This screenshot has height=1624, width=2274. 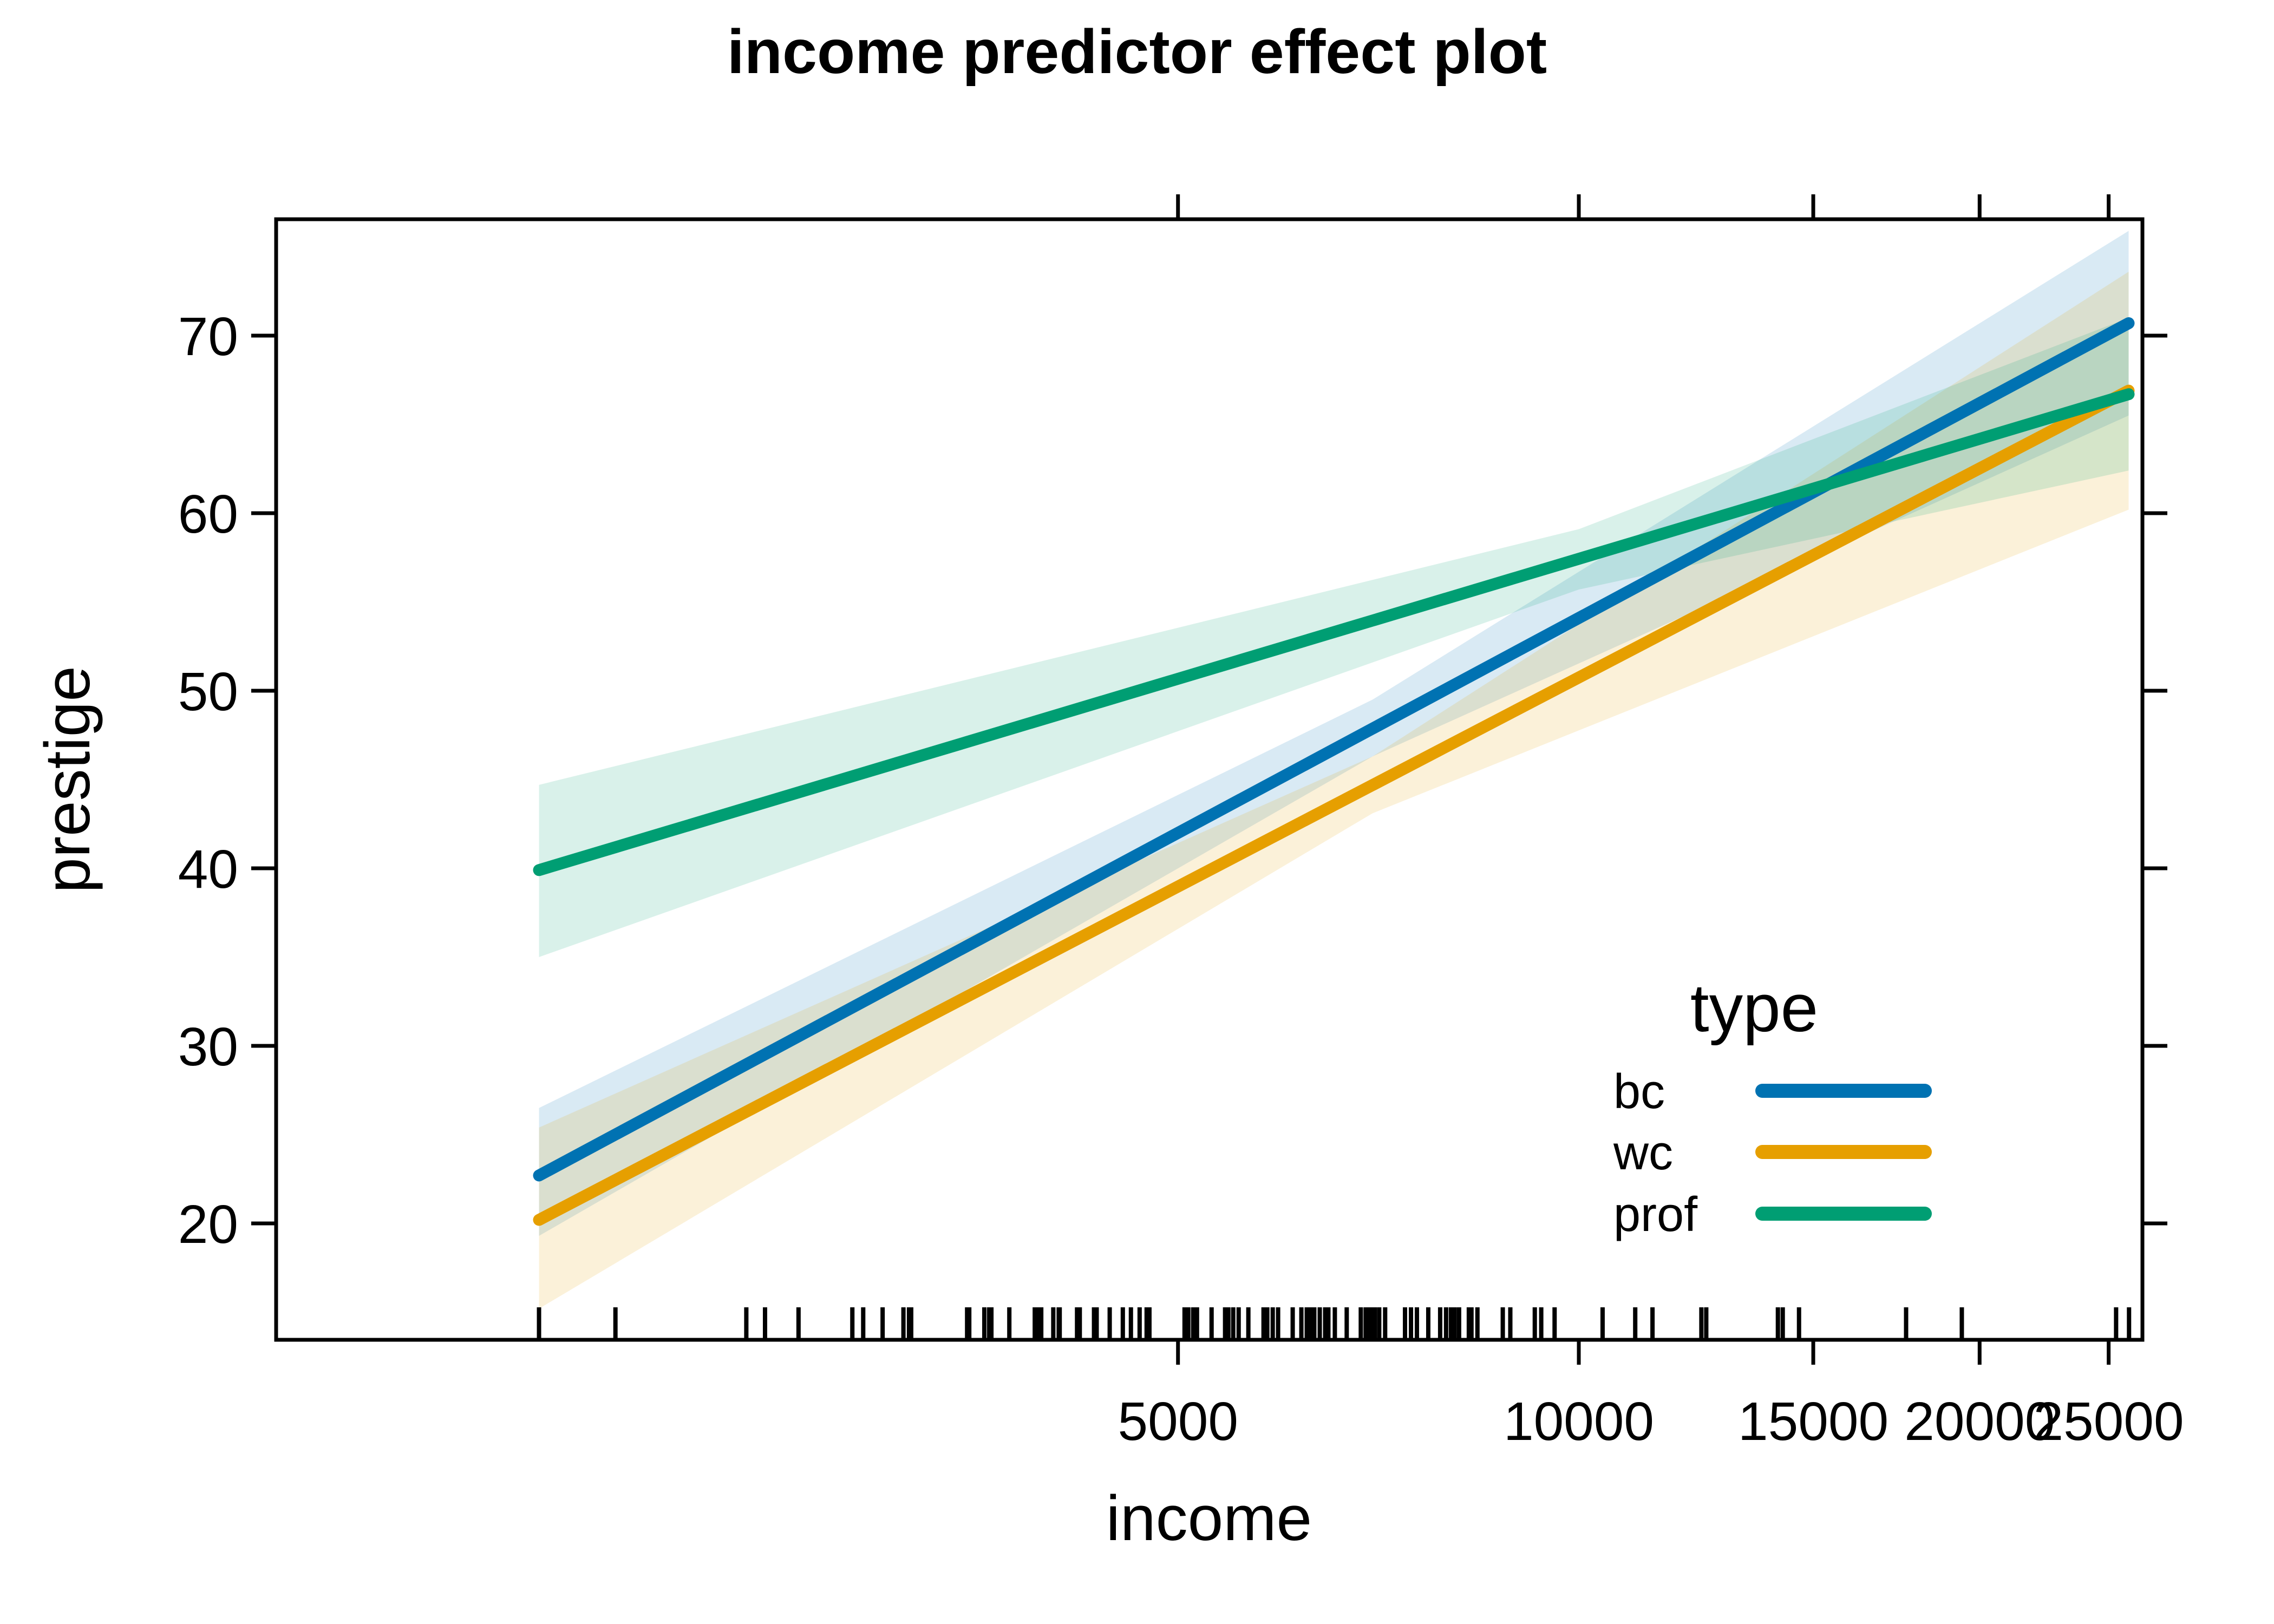 I want to click on x-axis-label: income, so click(x=1209, y=1519).